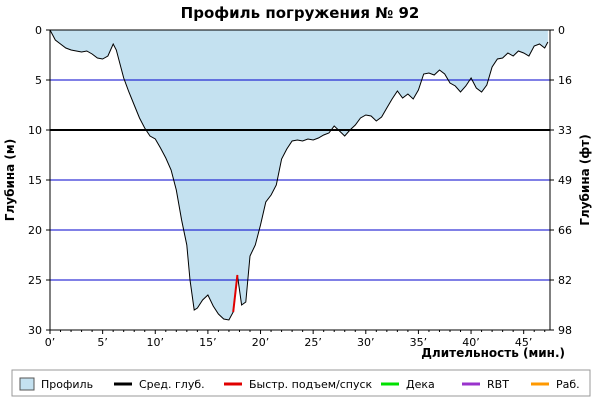 The width and height of the screenshot is (600, 400). Describe the element at coordinates (38, 80) in the screenshot. I see `y-tick-label-left: 5` at that location.